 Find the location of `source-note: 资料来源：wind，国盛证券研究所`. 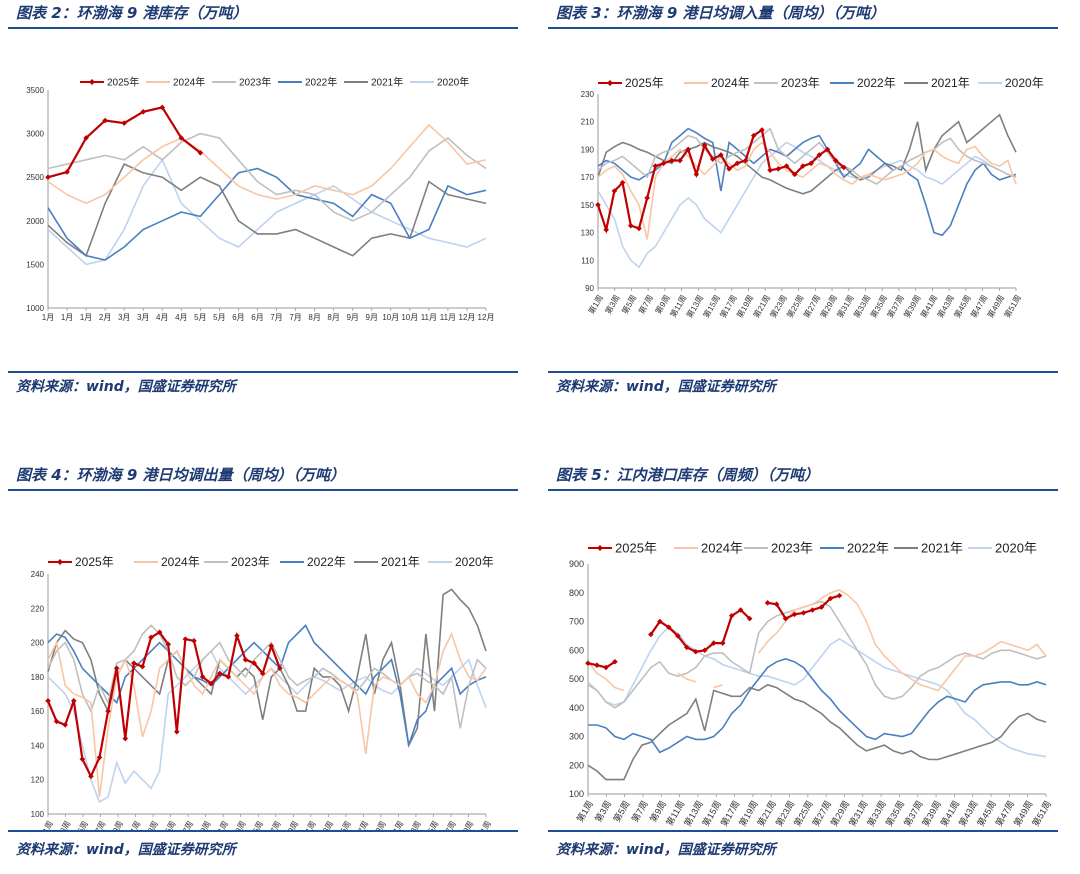

source-note: 资料来源：wind，国盛证券研究所 is located at coordinates (666, 850).